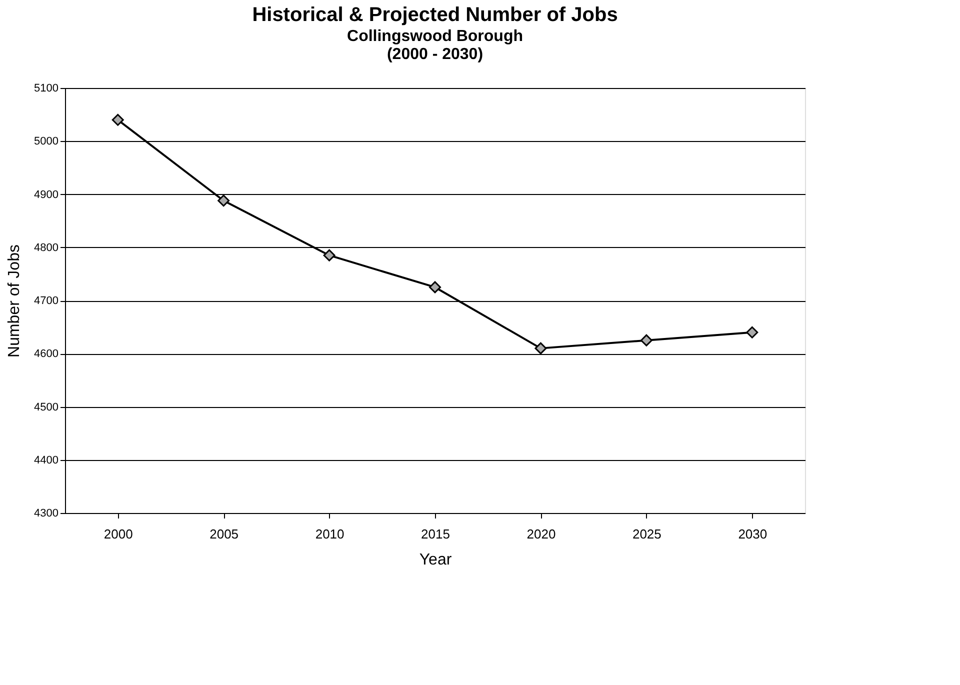 The height and width of the screenshot is (685, 960). What do you see at coordinates (46, 88) in the screenshot?
I see `y-tick-label: 5100` at bounding box center [46, 88].